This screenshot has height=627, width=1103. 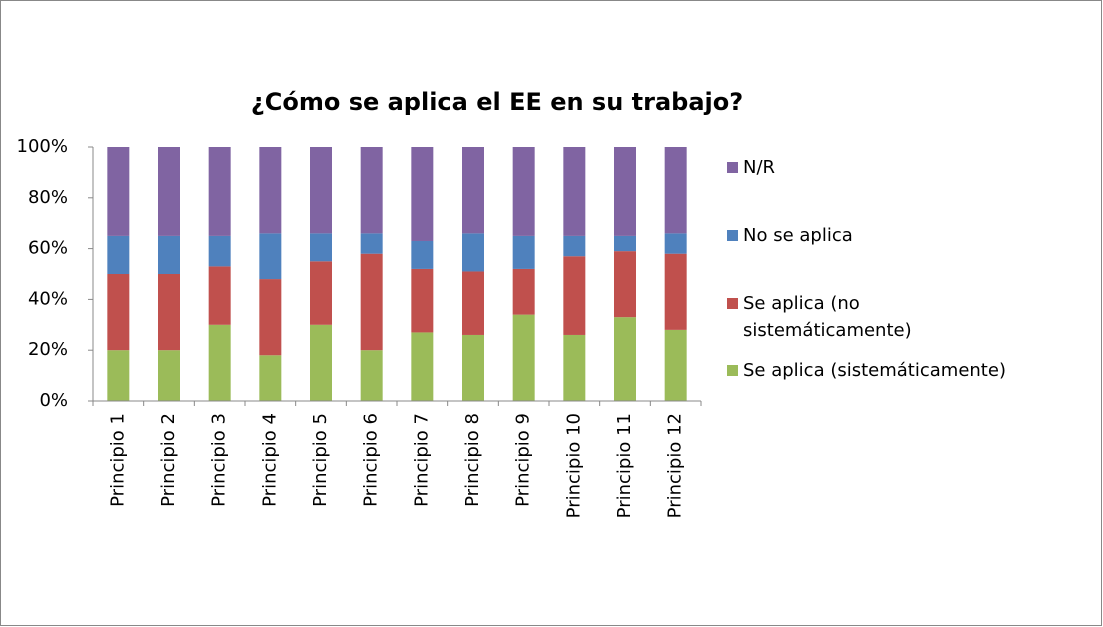 What do you see at coordinates (675, 465) in the screenshot?
I see `x-tick-label: Principio 12` at bounding box center [675, 465].